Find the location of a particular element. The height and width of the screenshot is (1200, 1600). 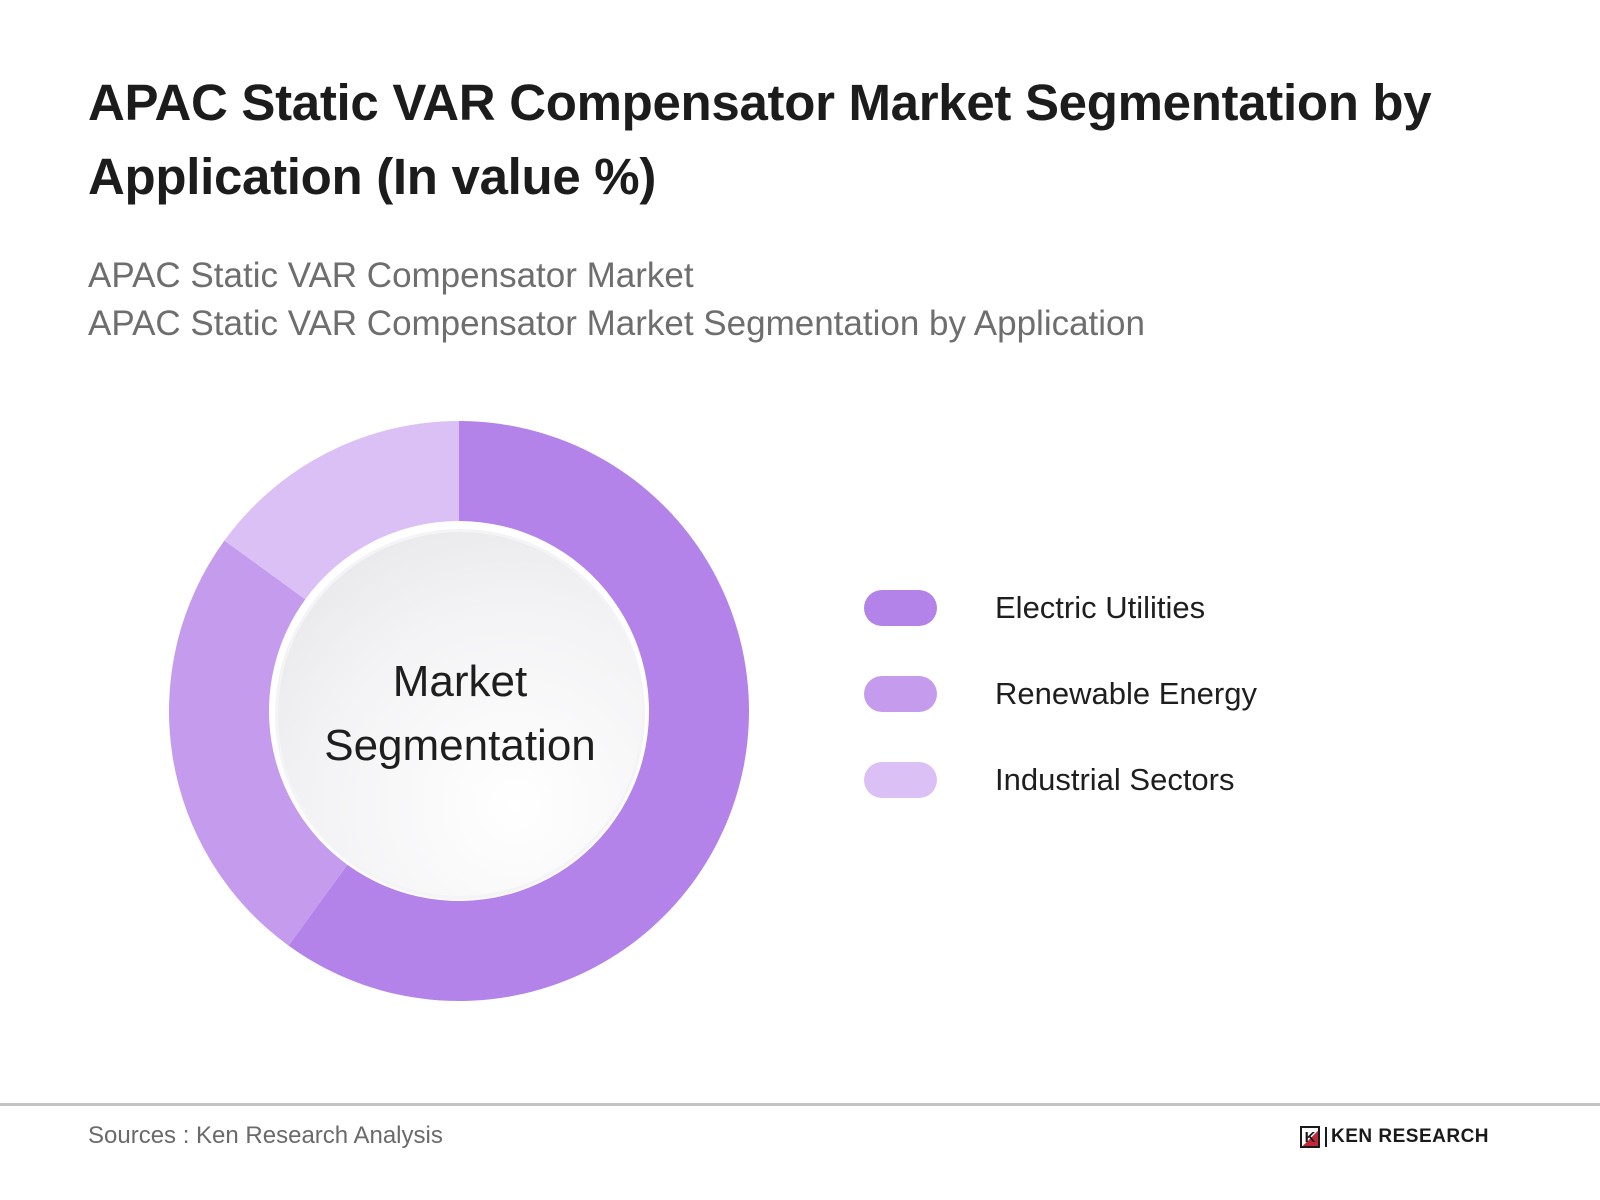

ken-research-logo: K KEN RESEARCH is located at coordinates (1394, 1137).